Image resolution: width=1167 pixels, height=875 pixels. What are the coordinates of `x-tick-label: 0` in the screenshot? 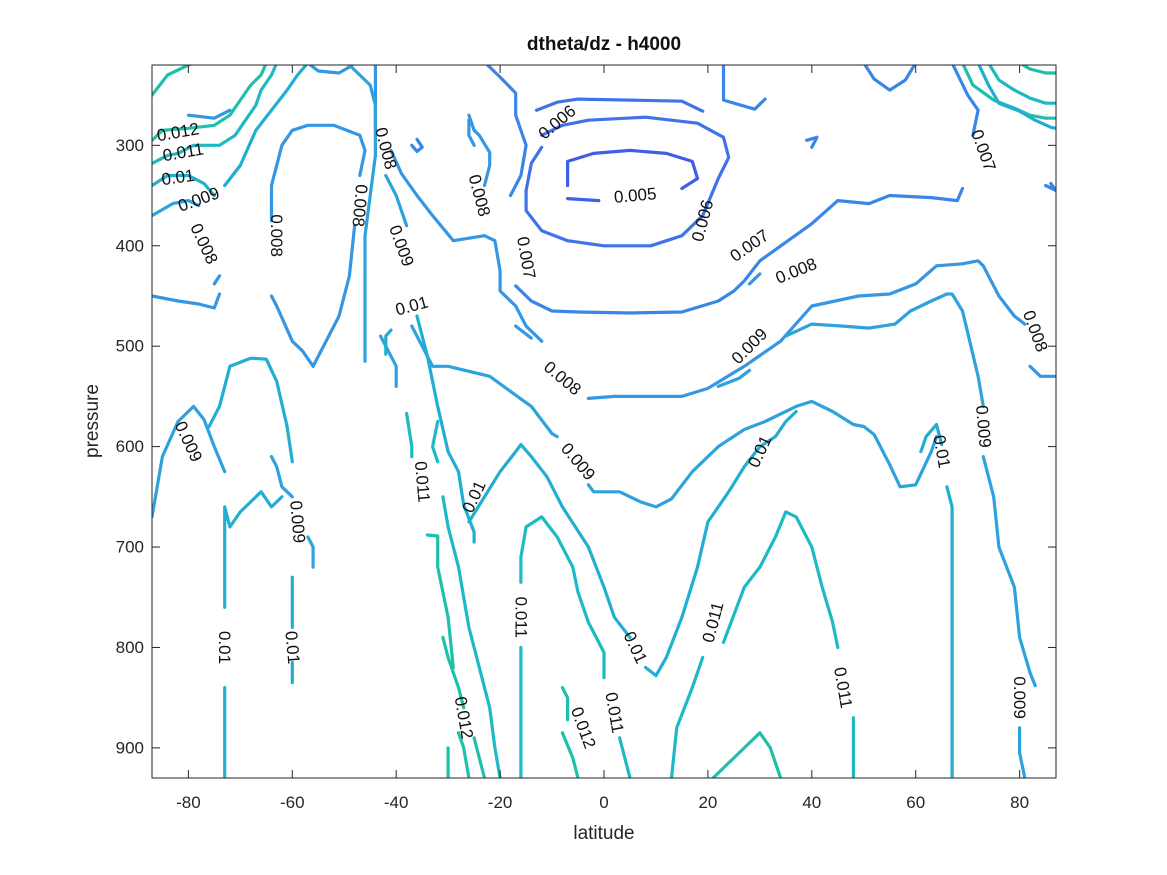 It's located at (603, 802).